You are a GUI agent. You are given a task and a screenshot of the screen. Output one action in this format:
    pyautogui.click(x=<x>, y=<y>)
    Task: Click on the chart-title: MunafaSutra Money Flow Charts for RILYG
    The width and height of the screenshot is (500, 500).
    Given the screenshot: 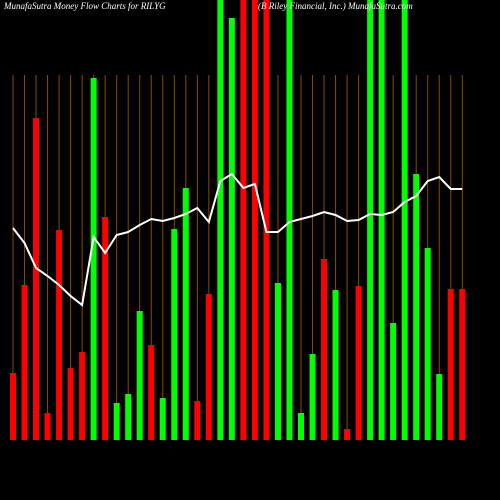 What is the action you would take?
    pyautogui.click(x=84, y=6)
    